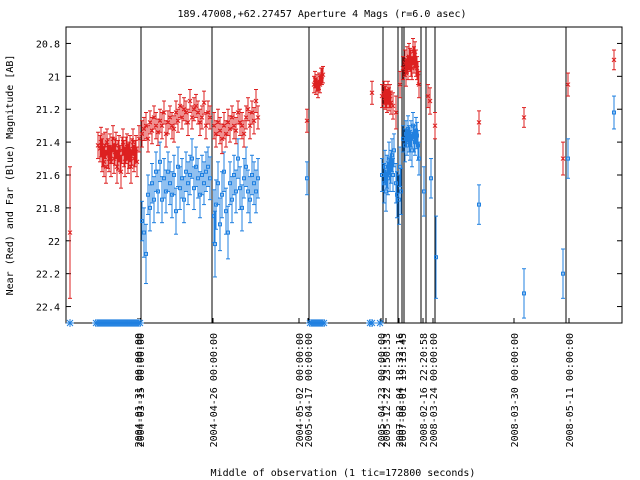  Describe the element at coordinates (515, 390) in the screenshot. I see `x-tick-label: 2008-03-30 00:00:00` at that location.